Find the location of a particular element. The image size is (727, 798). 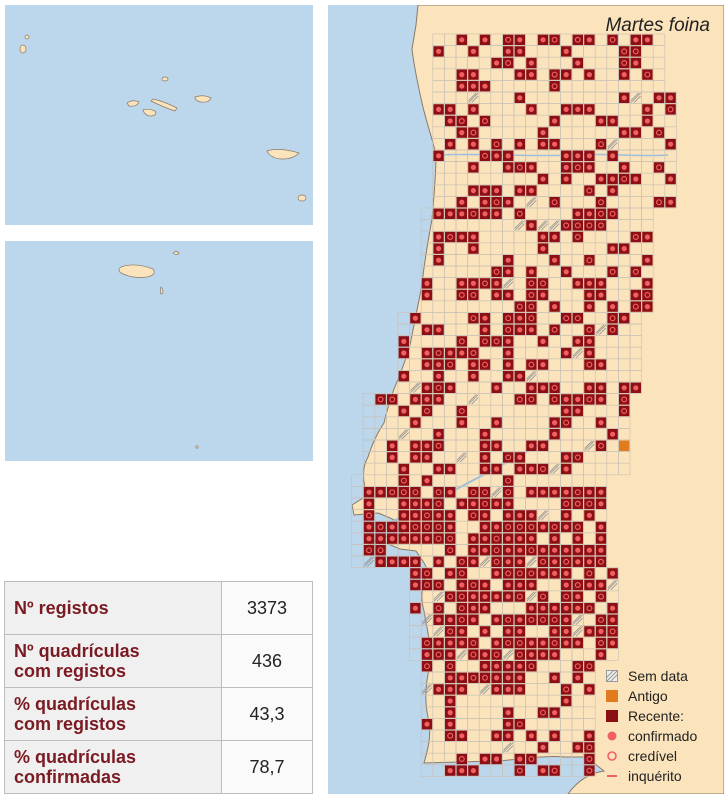

dash-icon is located at coordinates (612, 776).